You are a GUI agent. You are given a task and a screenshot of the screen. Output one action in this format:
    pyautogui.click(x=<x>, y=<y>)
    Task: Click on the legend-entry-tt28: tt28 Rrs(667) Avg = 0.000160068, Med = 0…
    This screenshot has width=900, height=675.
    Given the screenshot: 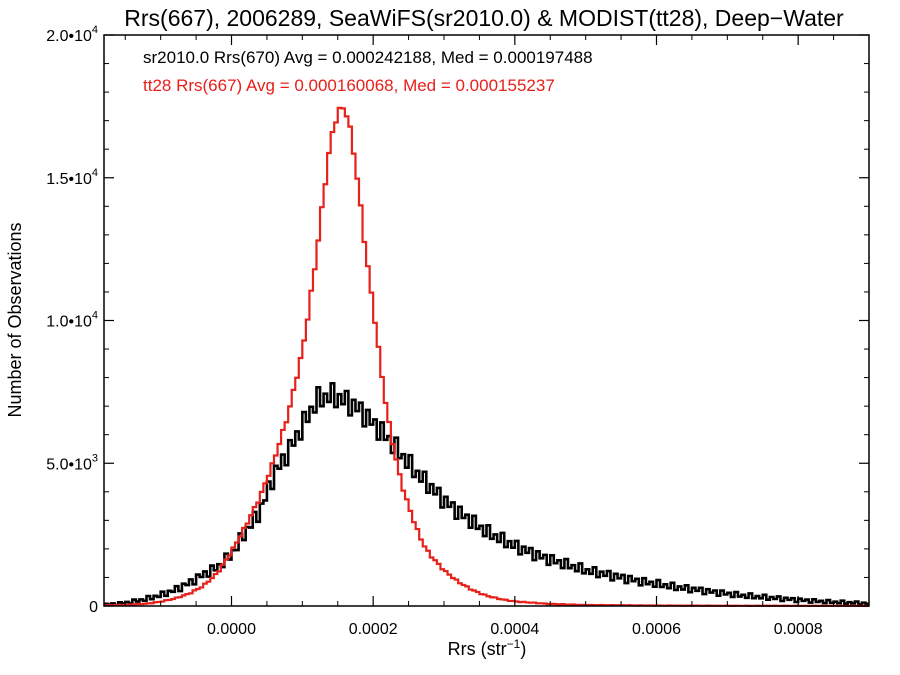 What is the action you would take?
    pyautogui.click(x=349, y=85)
    